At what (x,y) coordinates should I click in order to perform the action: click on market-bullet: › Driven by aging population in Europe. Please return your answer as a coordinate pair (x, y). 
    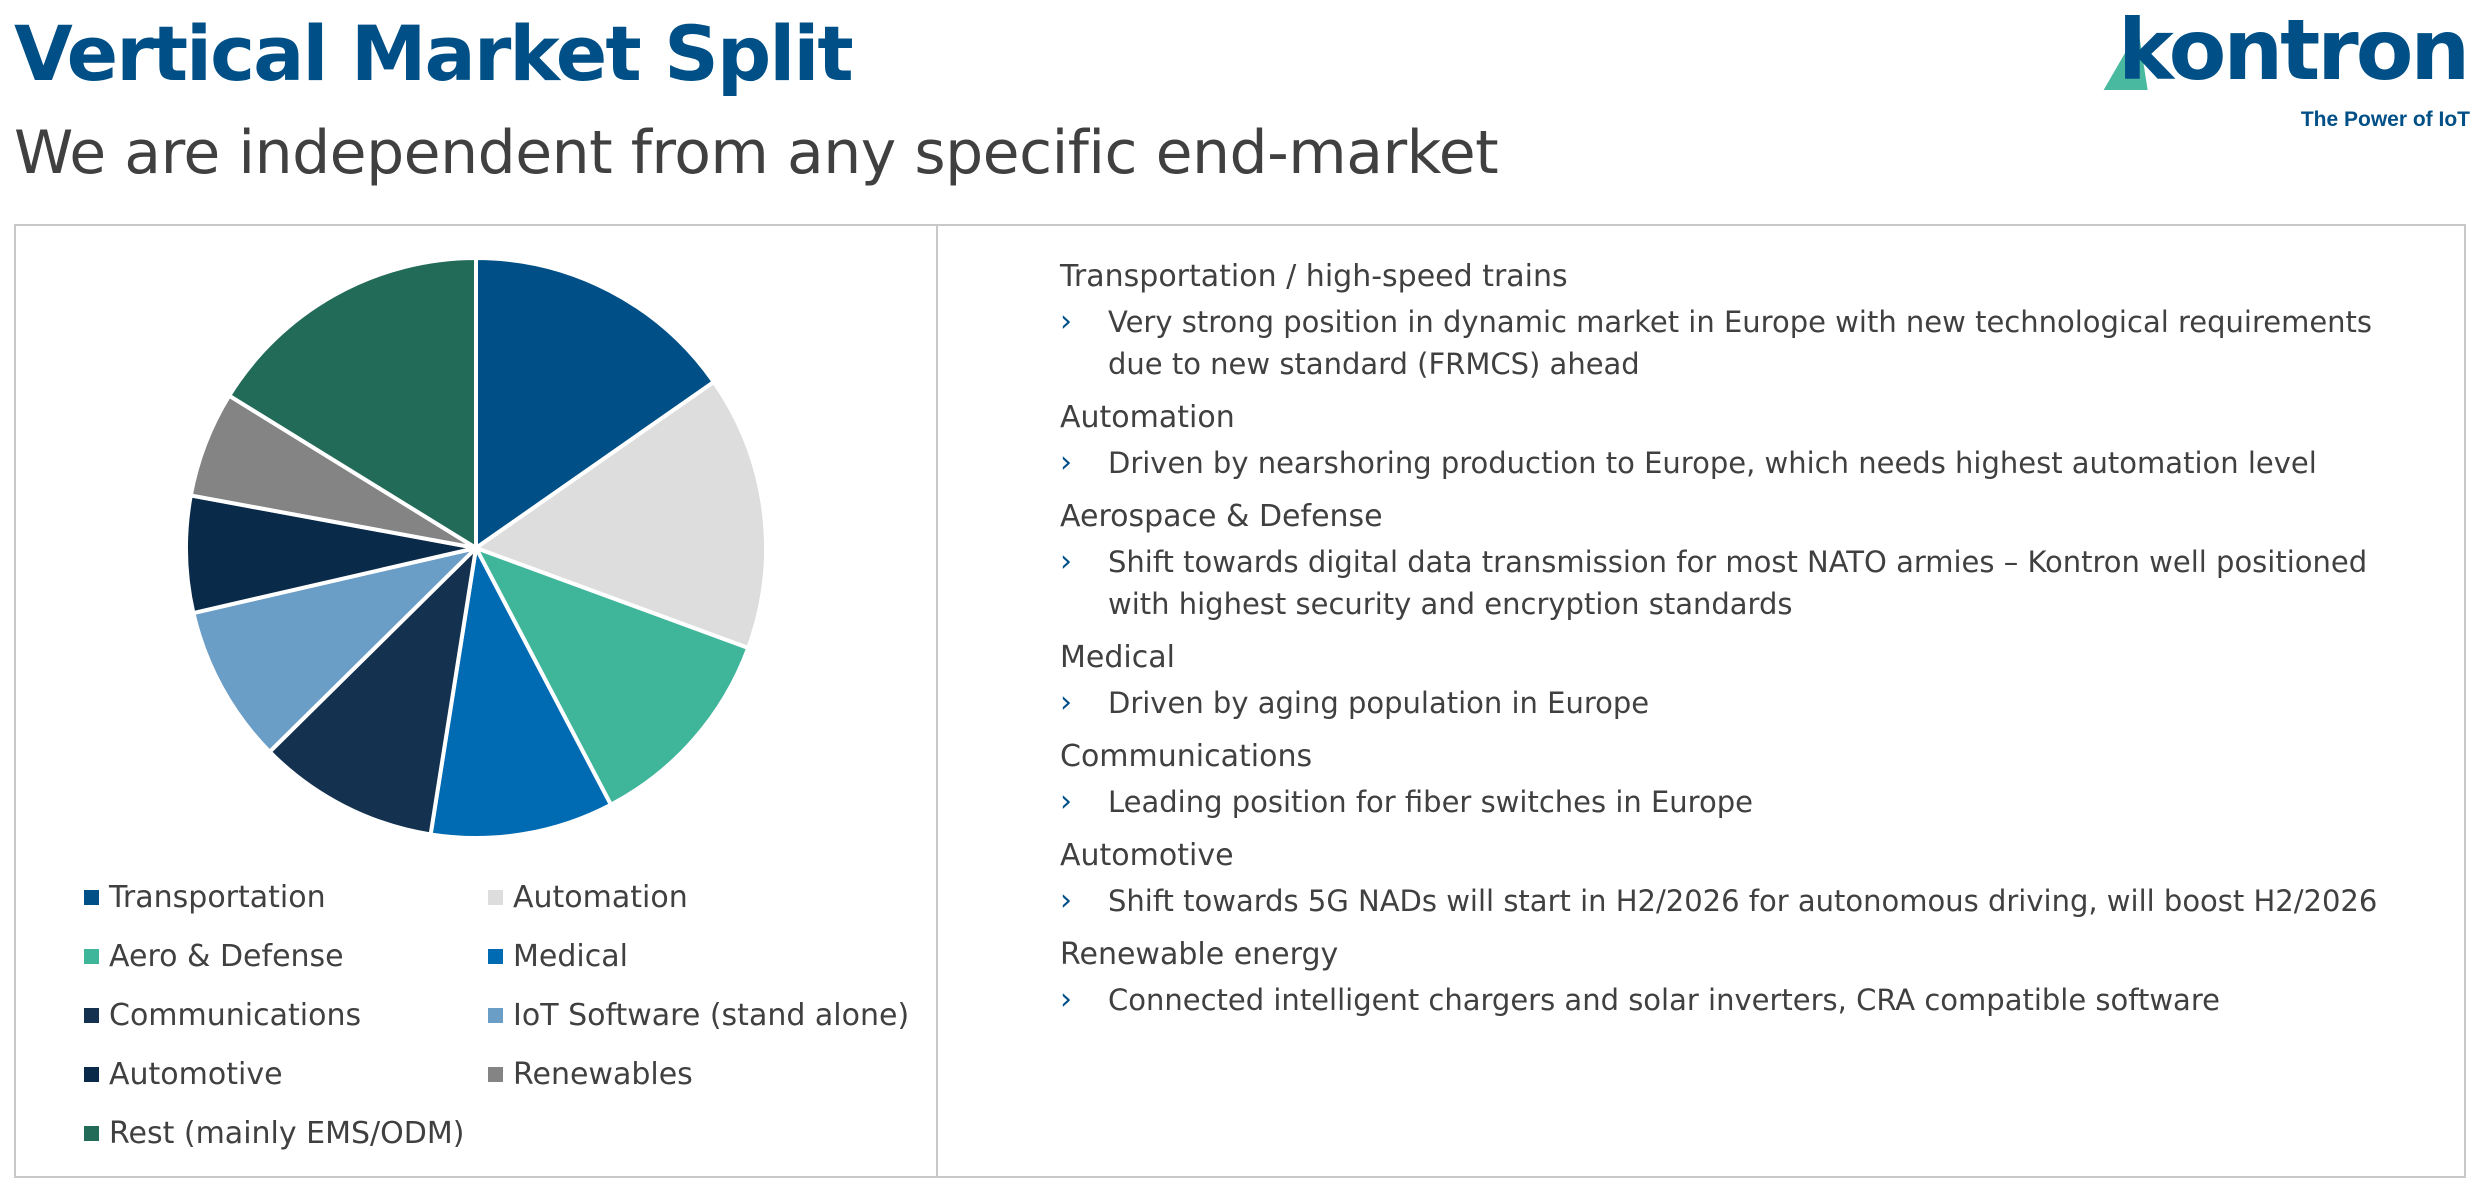
    Looking at the image, I should click on (1745, 703).